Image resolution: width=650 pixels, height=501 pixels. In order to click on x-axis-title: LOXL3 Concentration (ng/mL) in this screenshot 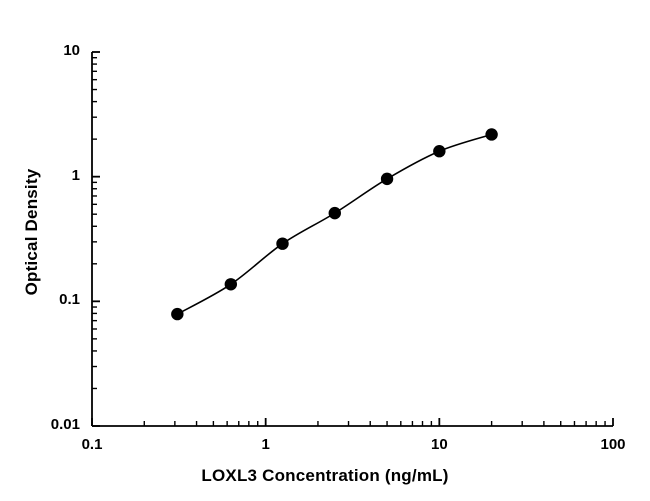, I will do `click(325, 475)`.